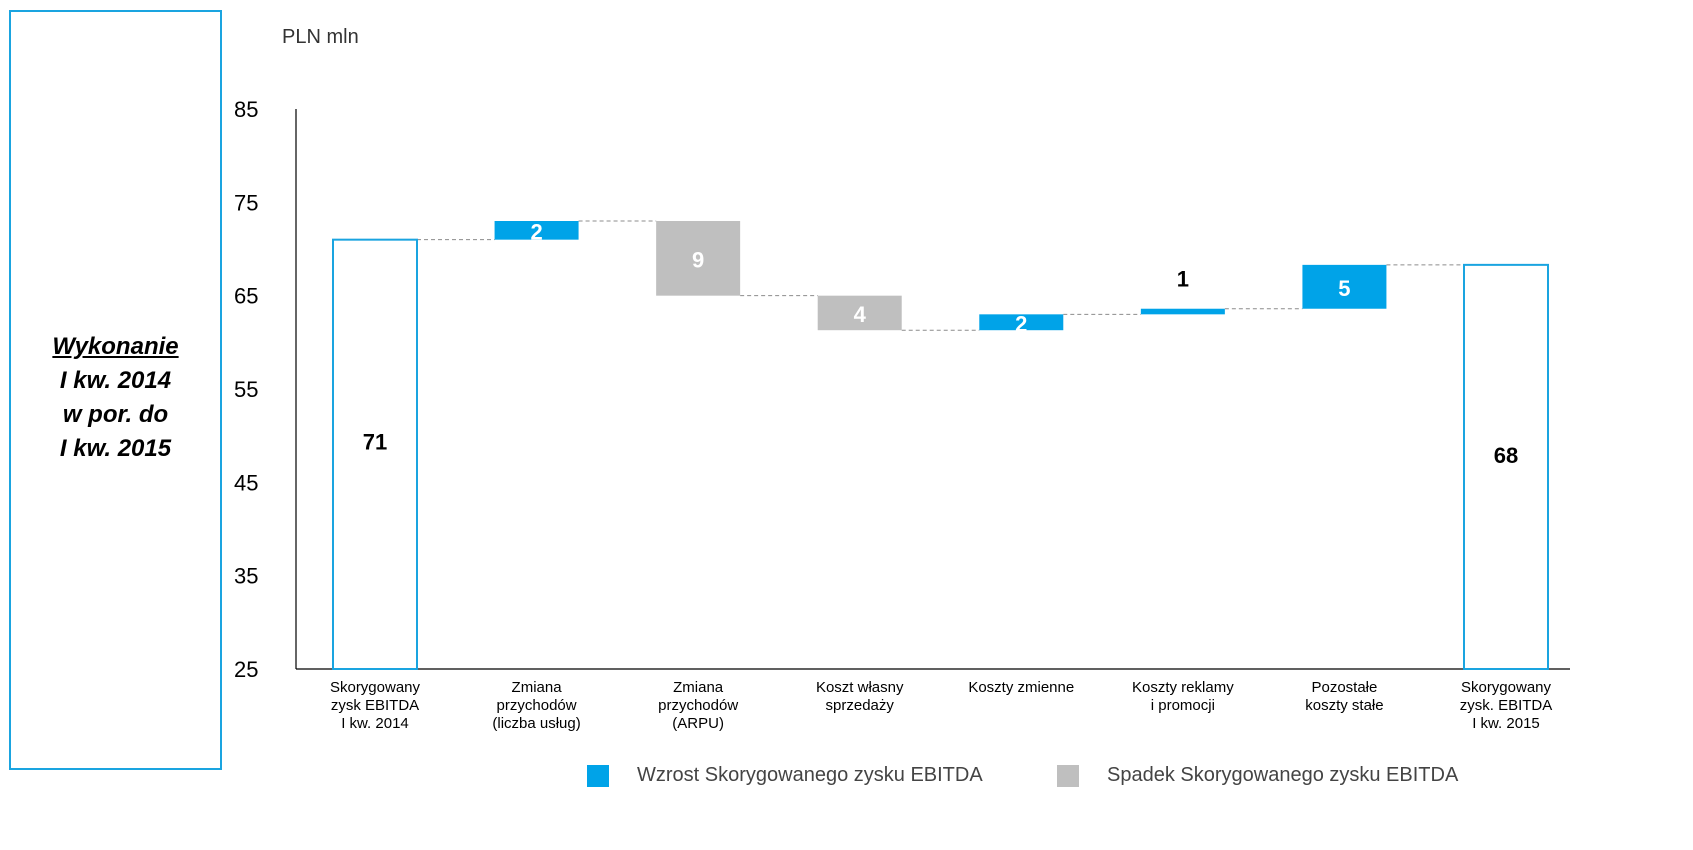 Image resolution: width=1693 pixels, height=850 pixels. Describe the element at coordinates (810, 775) in the screenshot. I see `legend-label-increase: Wzrost Skorygowanego zysku EBITDA` at that location.